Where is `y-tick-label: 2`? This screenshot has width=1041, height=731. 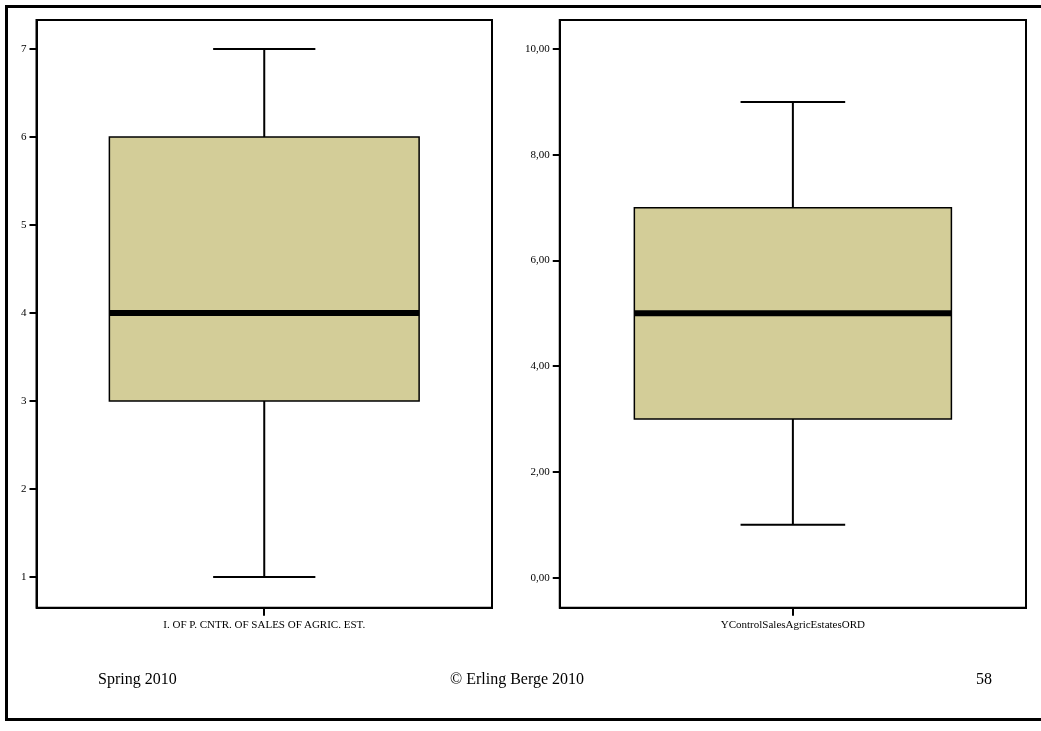 y-tick-label: 2 is located at coordinates (24, 487).